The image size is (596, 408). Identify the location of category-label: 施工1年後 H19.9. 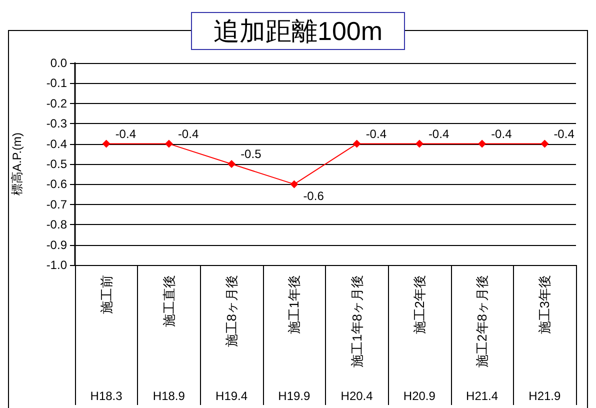
(294, 339).